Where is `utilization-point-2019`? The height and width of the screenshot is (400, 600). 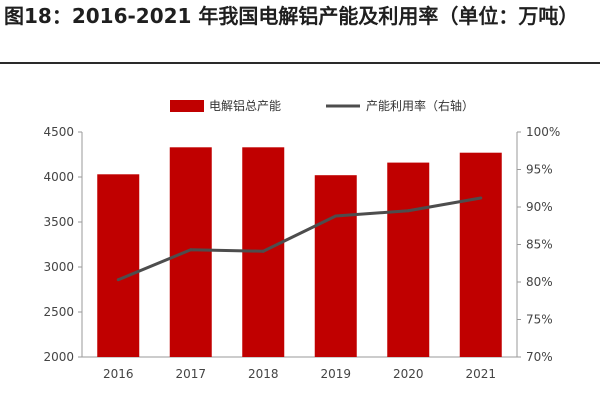
utilization-point-2019 is located at coordinates (336, 216).